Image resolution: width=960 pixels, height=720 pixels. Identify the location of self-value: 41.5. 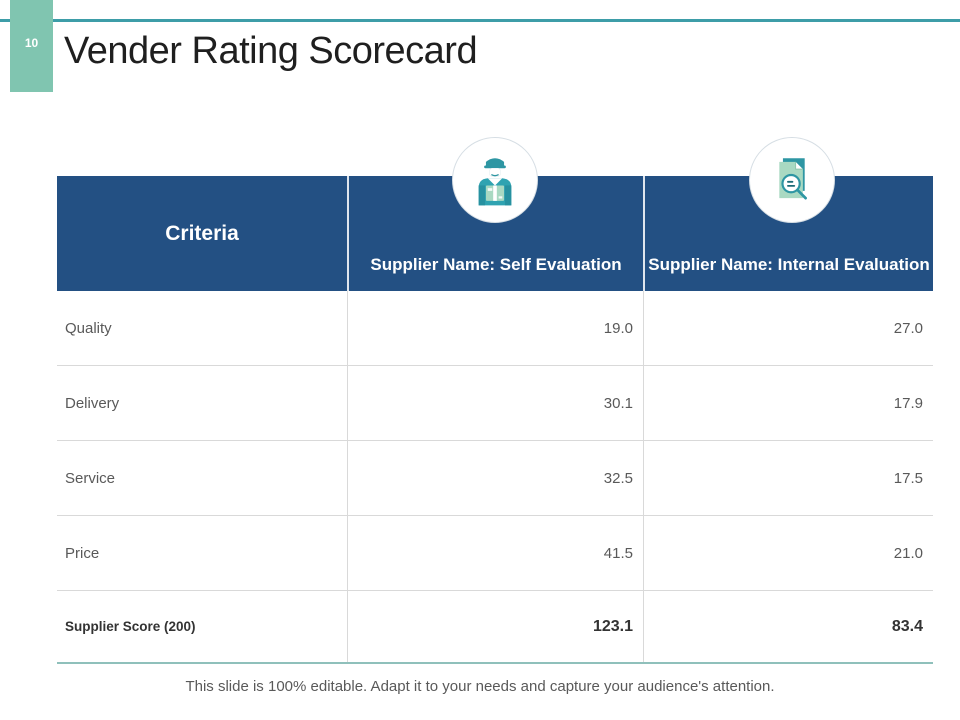
(495, 553).